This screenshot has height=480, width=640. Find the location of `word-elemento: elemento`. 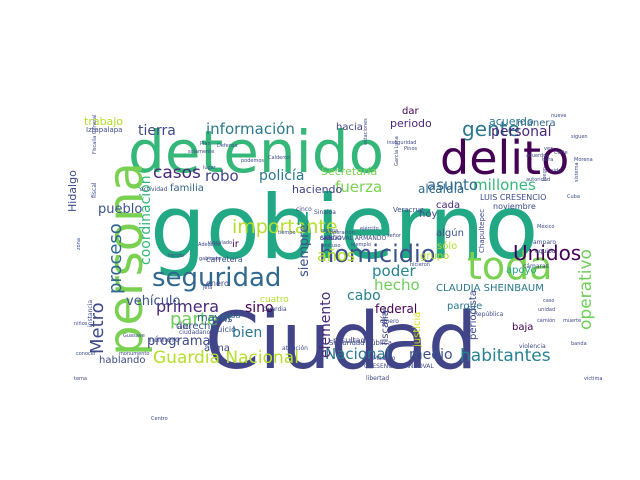

word-elemento: elemento is located at coordinates (326, 325).